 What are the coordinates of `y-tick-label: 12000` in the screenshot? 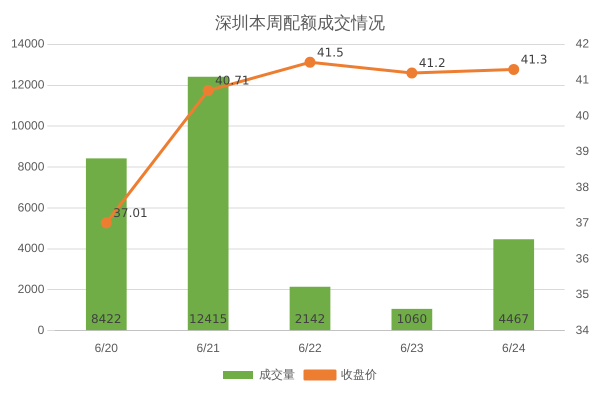 It's located at (27, 85).